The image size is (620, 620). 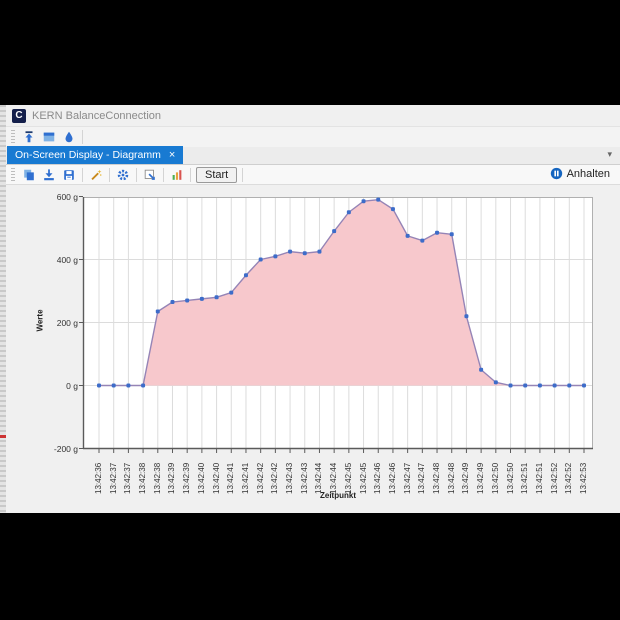 What do you see at coordinates (67, 322) in the screenshot?
I see `y-tick-label: 200 g` at bounding box center [67, 322].